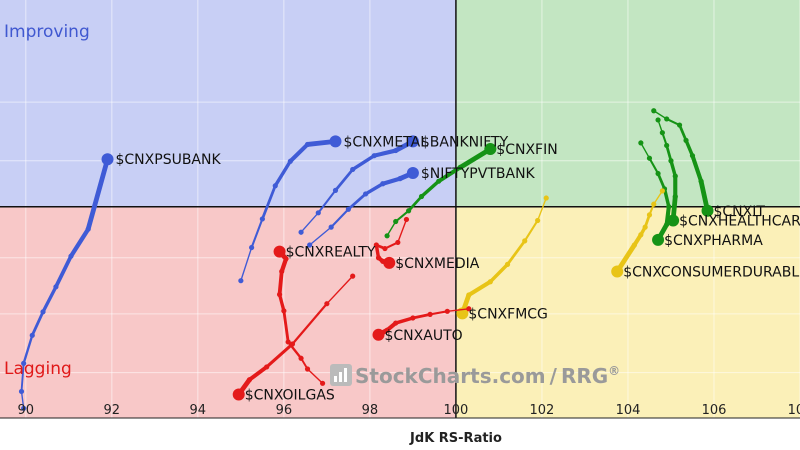 The image size is (800, 450). What do you see at coordinates (112, 410) in the screenshot?
I see `x-tick-label: 92` at bounding box center [112, 410].